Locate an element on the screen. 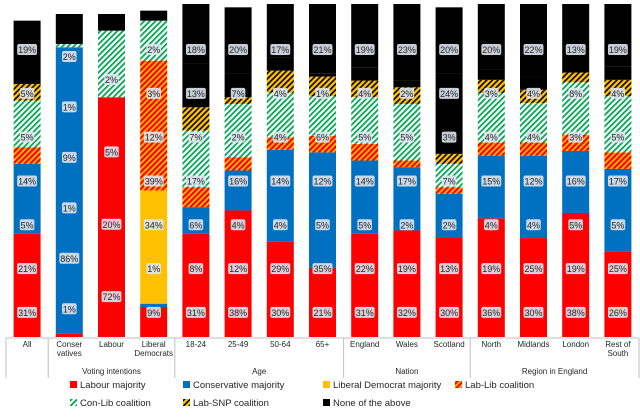  legend-label: None of the above is located at coordinates (372, 403).